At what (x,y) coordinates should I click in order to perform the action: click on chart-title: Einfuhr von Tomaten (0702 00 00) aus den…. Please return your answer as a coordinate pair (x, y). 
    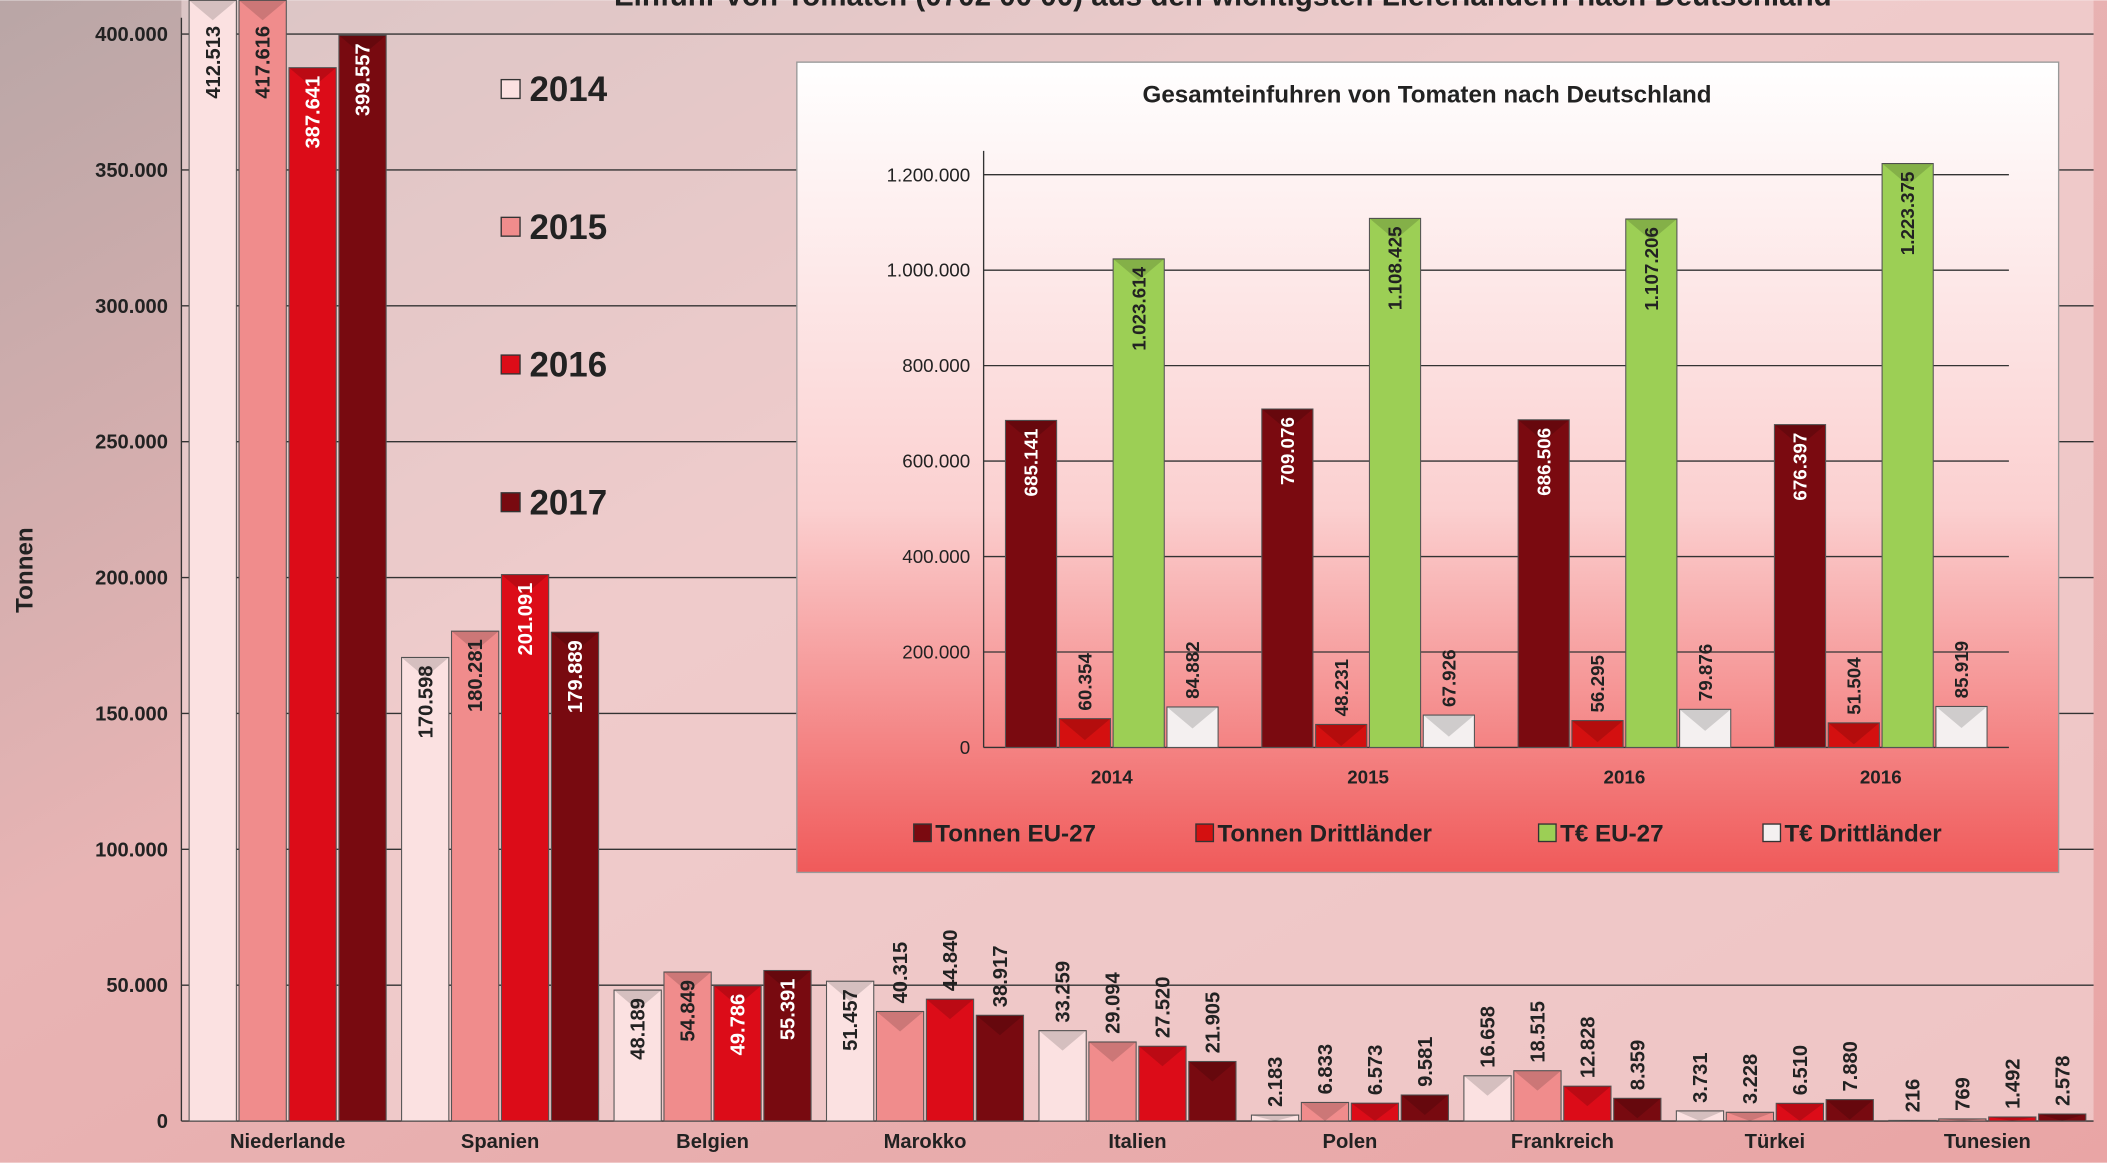
    Looking at the image, I should click on (1223, 6).